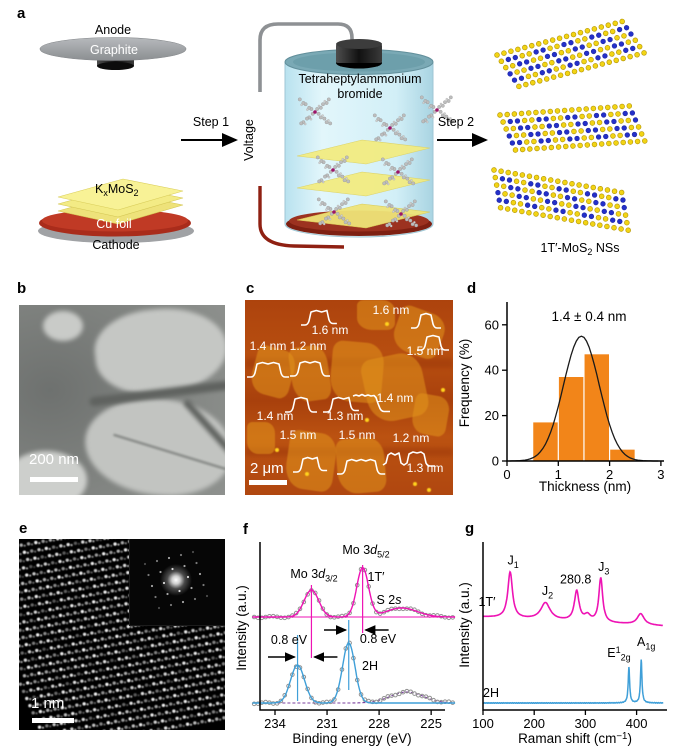  Describe the element at coordinates (122, 400) in the screenshot. I see `panel-b-tem-image: 200 nm` at that location.